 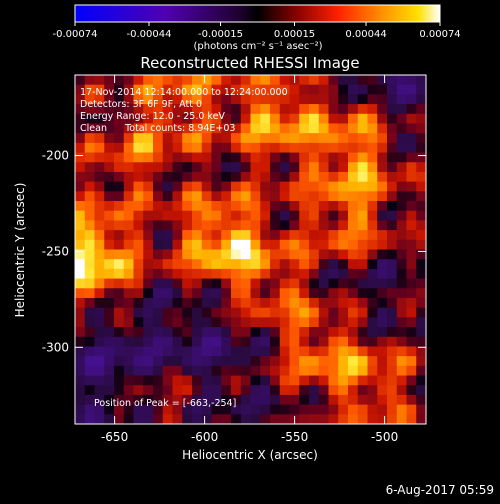 What do you see at coordinates (257, 46) in the screenshot?
I see `colorbar-unit-label: (photons cm⁻² s⁻¹ asec⁻²)` at bounding box center [257, 46].